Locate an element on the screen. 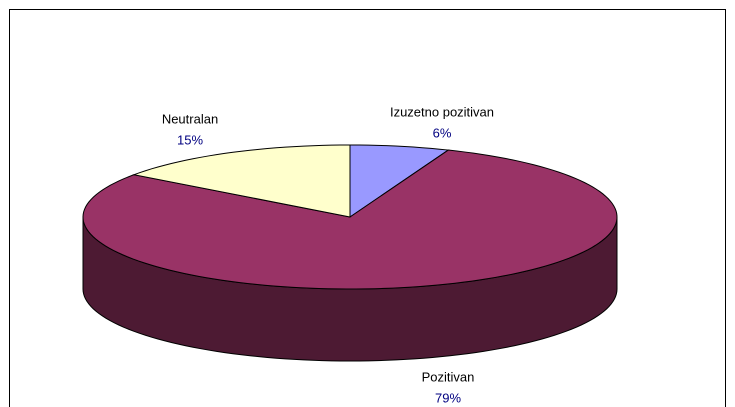  data-label-name: Pozitivan is located at coordinates (448, 376).